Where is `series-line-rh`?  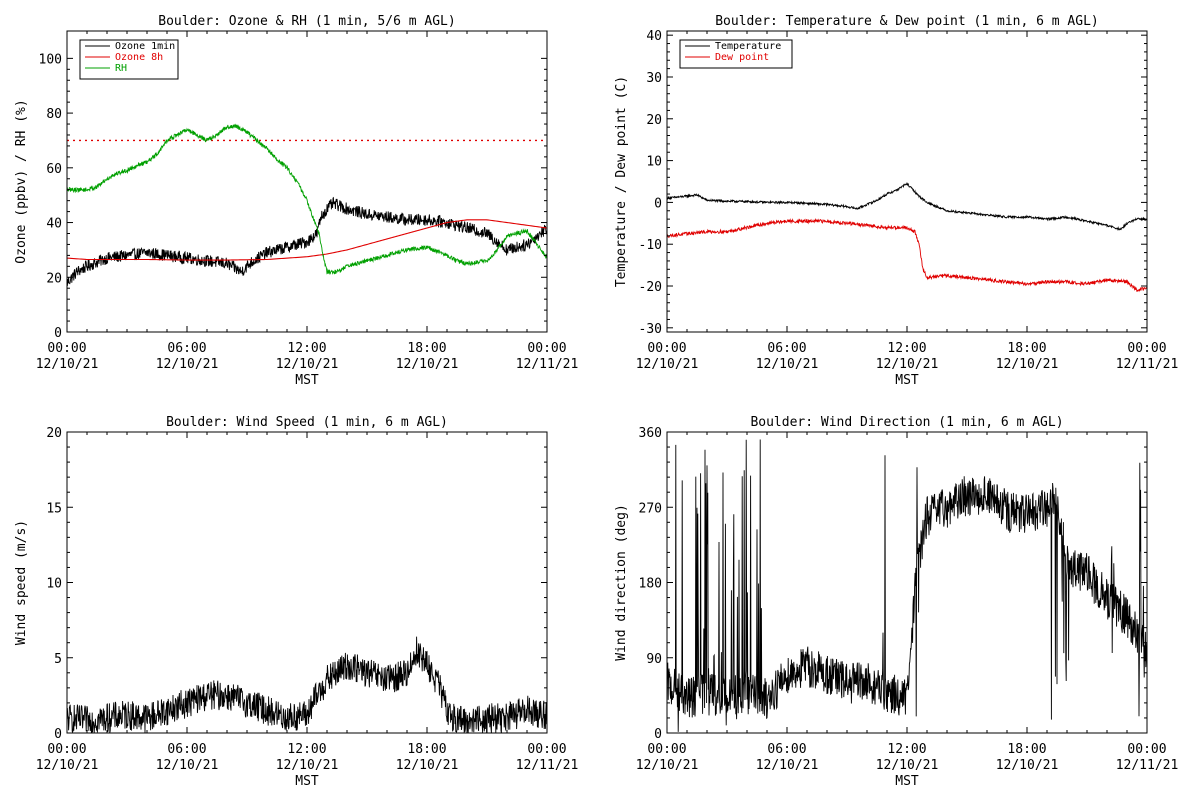 series-line-rh is located at coordinates (307, 199).